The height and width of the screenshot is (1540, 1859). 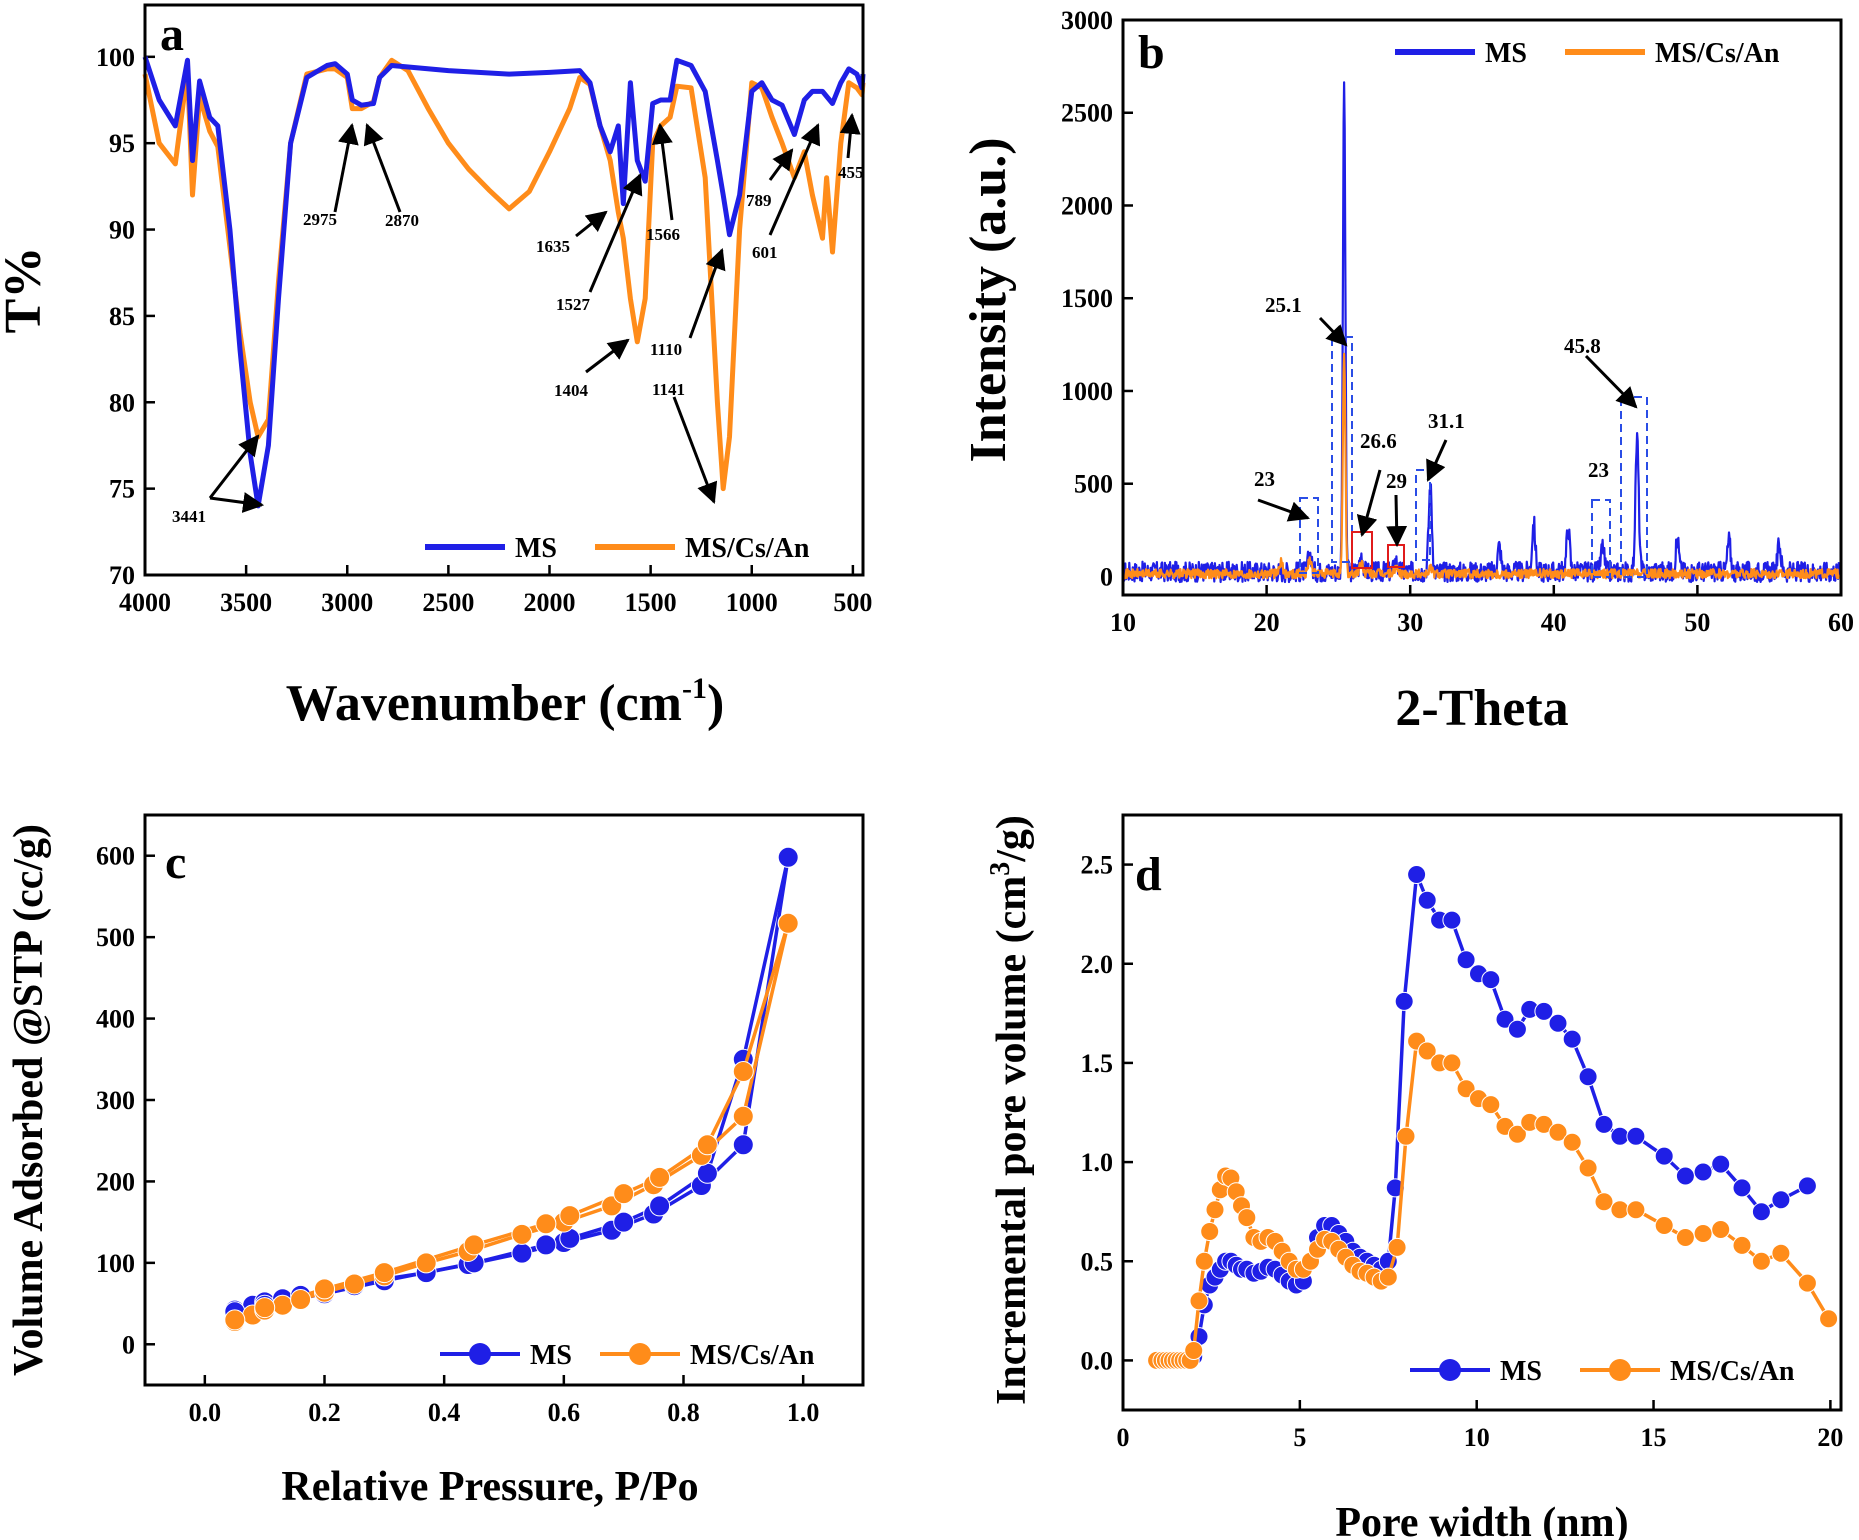 I want to click on panel-d-xtick-label: 15, so click(x=1654, y=1437).